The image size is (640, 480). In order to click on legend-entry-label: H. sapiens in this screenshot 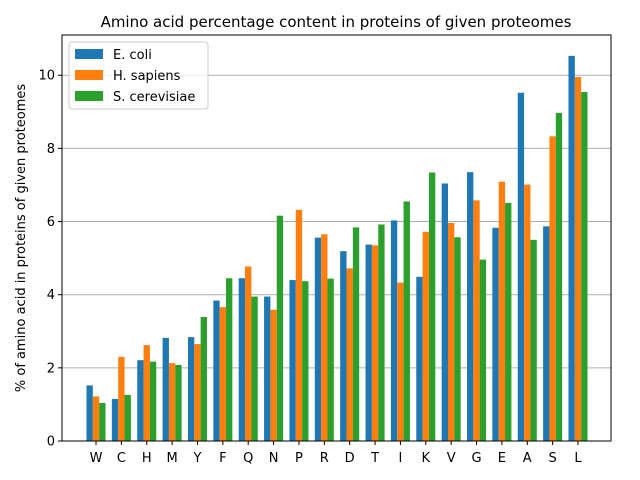, I will do `click(147, 76)`.